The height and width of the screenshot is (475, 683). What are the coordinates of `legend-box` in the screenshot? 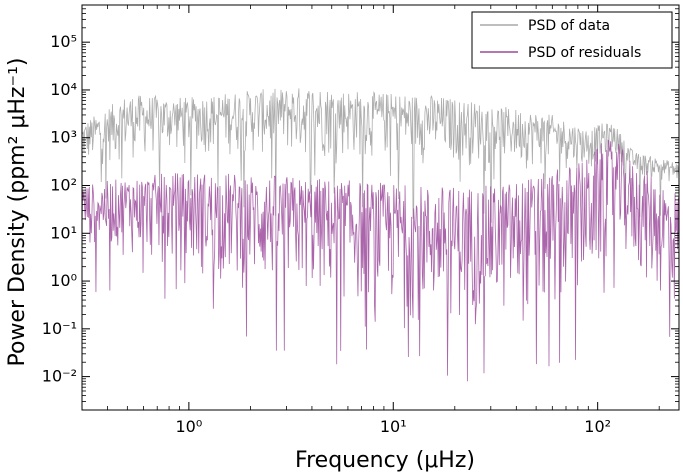 It's located at (572, 40).